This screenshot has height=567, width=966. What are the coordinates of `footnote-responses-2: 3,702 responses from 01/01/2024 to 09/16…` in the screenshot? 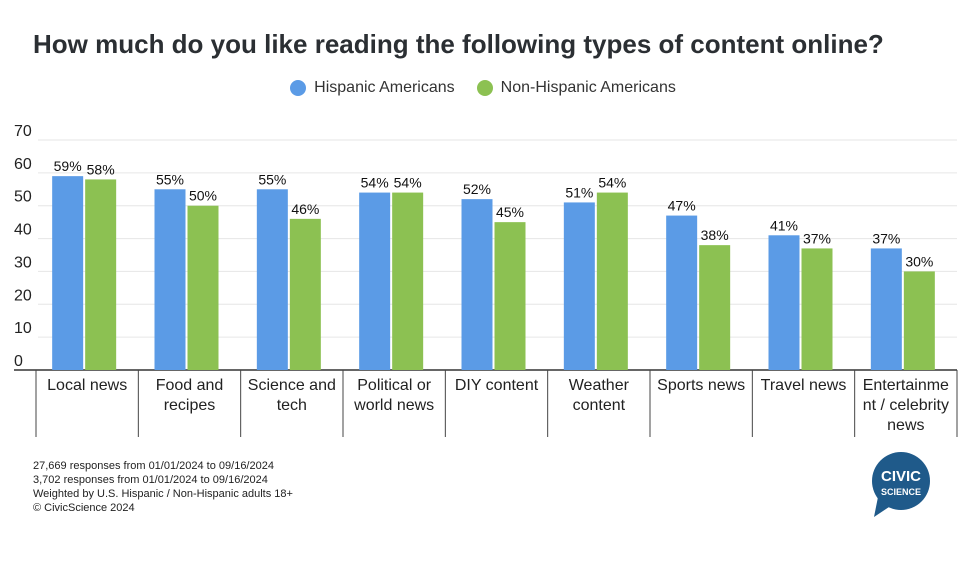 It's located at (150, 480).